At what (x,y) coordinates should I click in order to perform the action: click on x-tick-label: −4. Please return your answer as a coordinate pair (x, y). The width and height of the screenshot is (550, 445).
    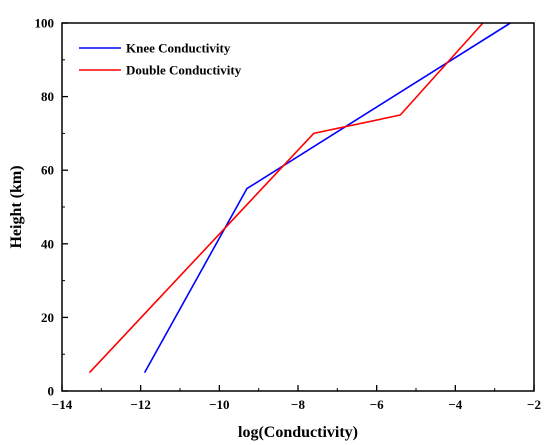
    Looking at the image, I should click on (455, 404).